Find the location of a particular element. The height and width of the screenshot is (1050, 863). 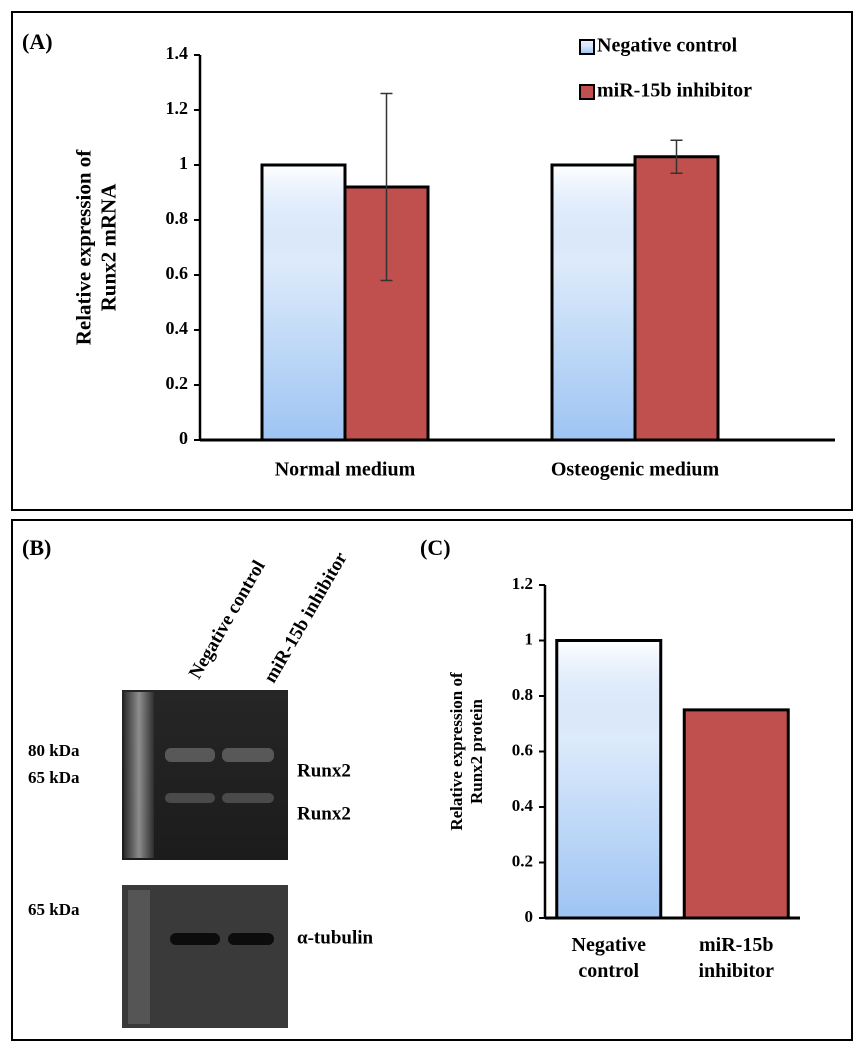

lane-label: miR-15b inhibitor is located at coordinates (306, 617).